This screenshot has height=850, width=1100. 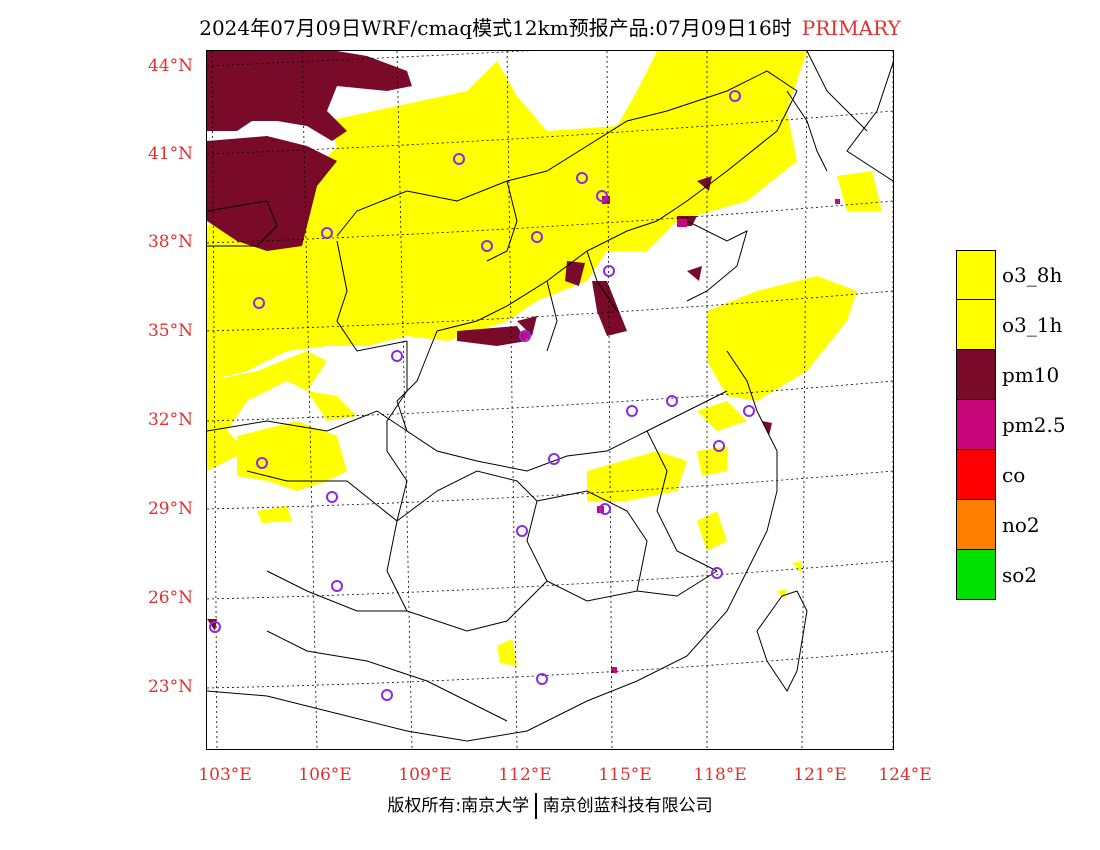 I want to click on legend-item-co: co, so click(x=1011, y=475).